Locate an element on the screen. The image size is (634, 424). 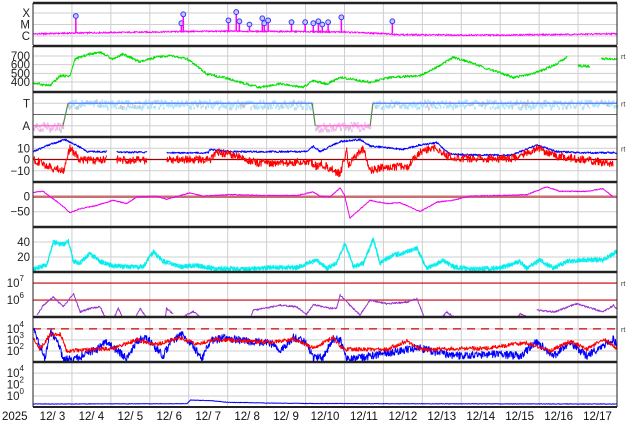
y-tick-label: 20 is located at coordinates (23, 258).